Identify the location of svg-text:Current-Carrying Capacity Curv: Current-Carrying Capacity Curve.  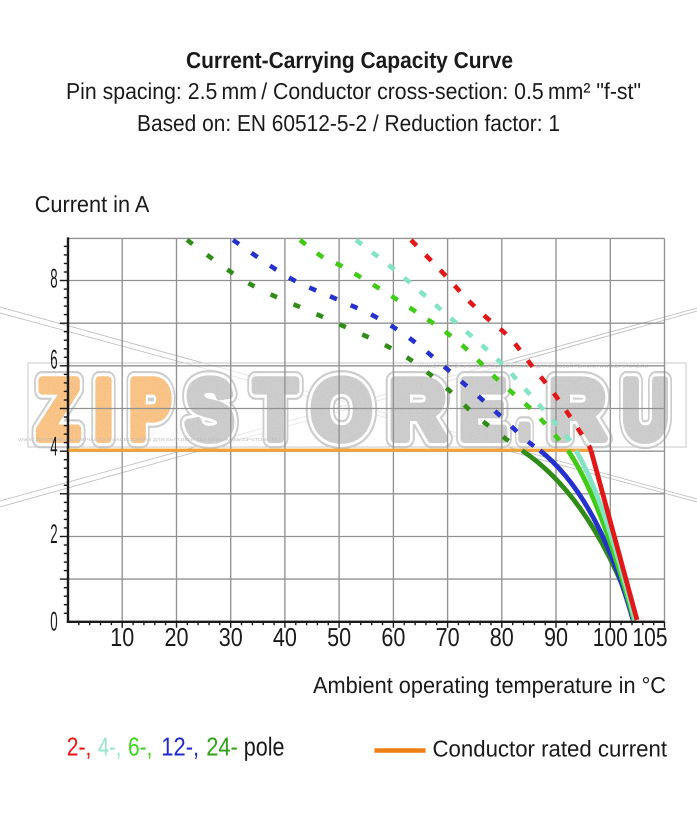
(349, 60).